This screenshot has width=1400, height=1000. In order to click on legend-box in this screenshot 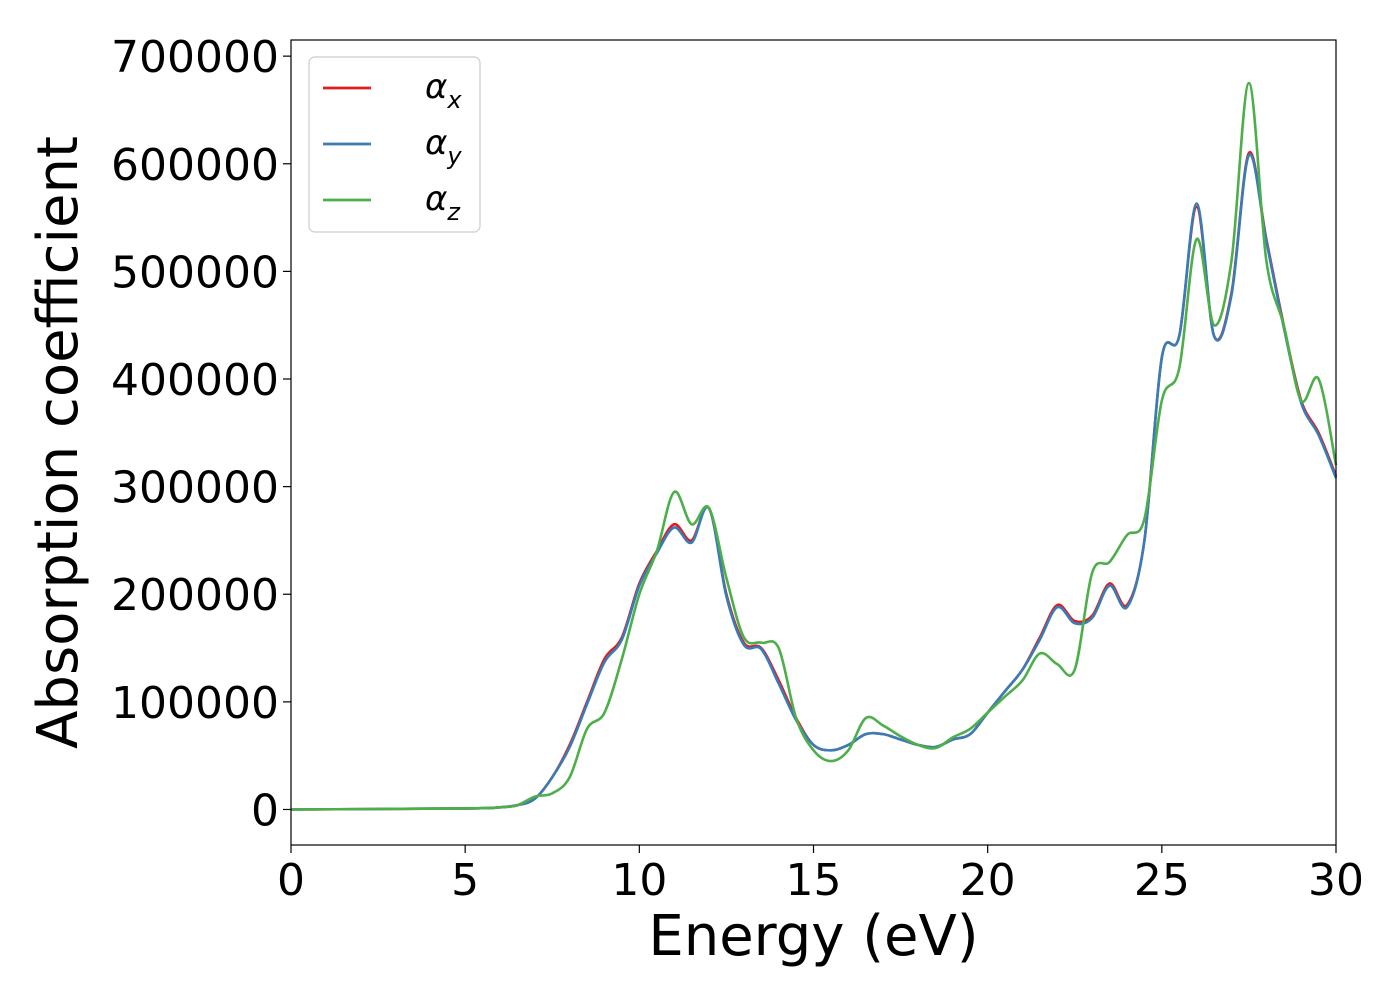, I will do `click(394, 144)`.